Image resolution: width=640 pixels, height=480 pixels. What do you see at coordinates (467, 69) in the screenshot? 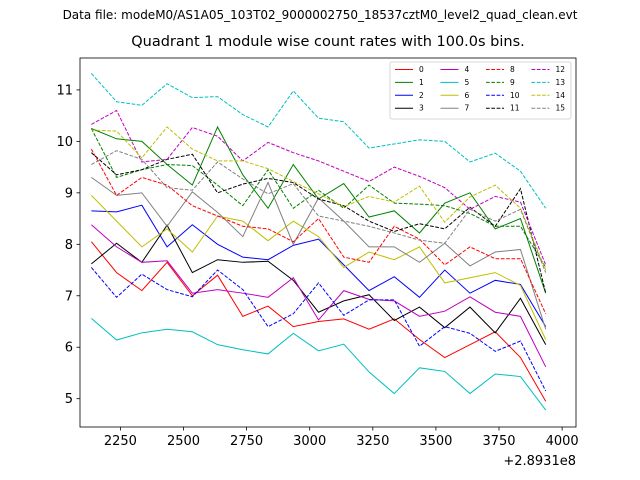
I see `legend-label-4: 4` at bounding box center [467, 69].